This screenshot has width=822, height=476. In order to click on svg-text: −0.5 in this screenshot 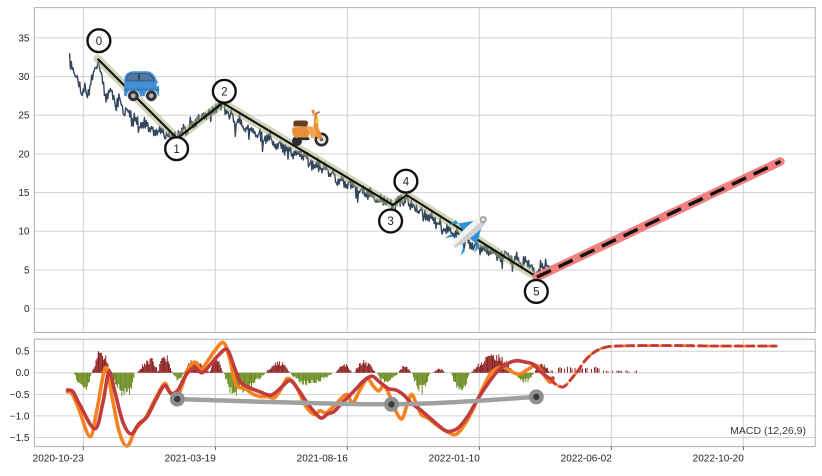, I will do `click(20, 395)`.